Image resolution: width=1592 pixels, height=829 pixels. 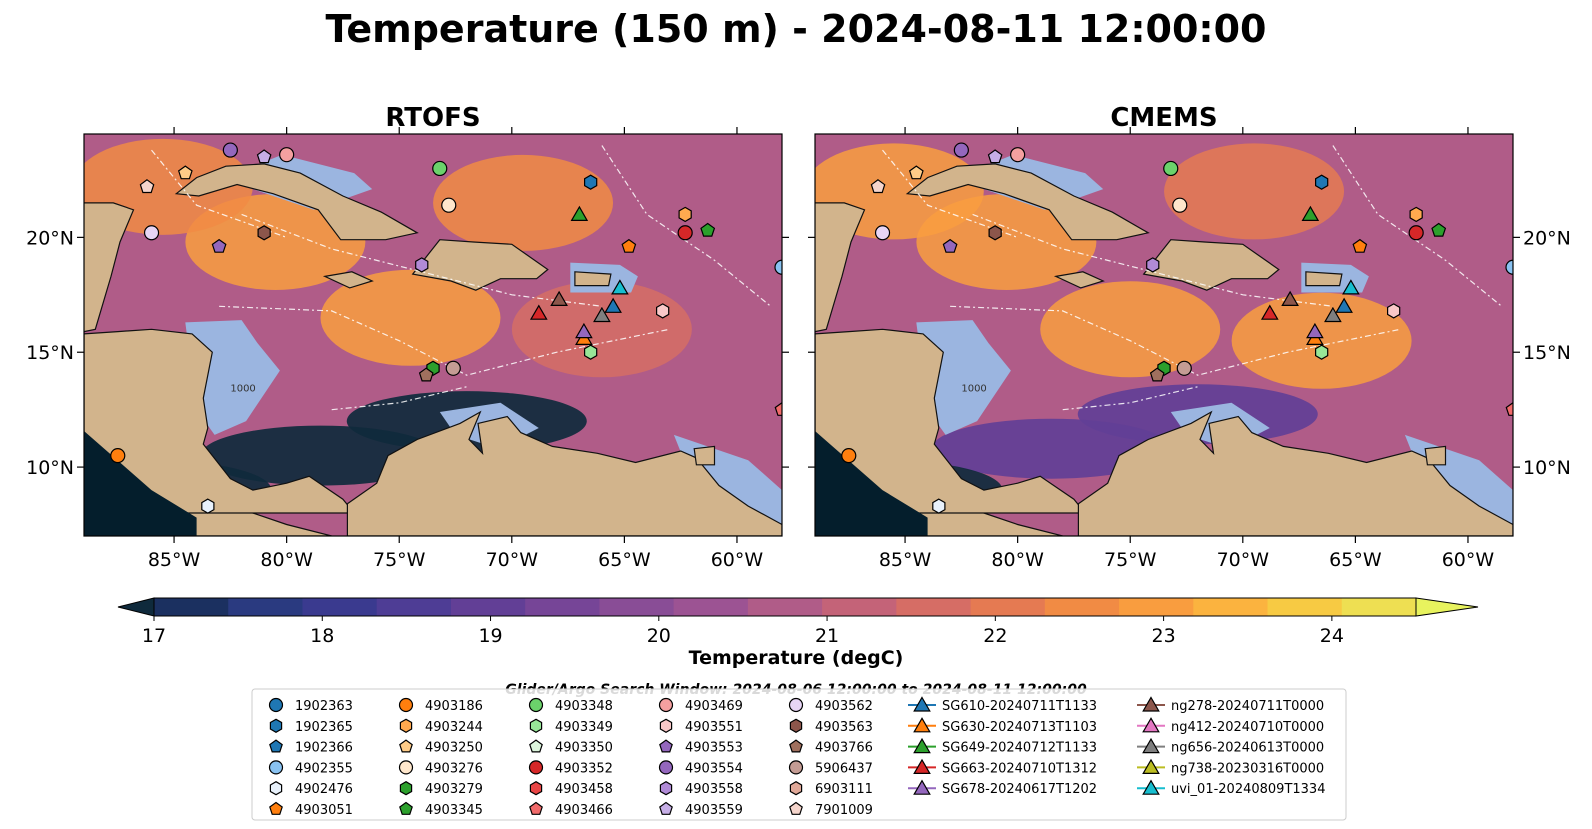 I want to click on marker-4903051-cmems, so click(x=1360, y=245).